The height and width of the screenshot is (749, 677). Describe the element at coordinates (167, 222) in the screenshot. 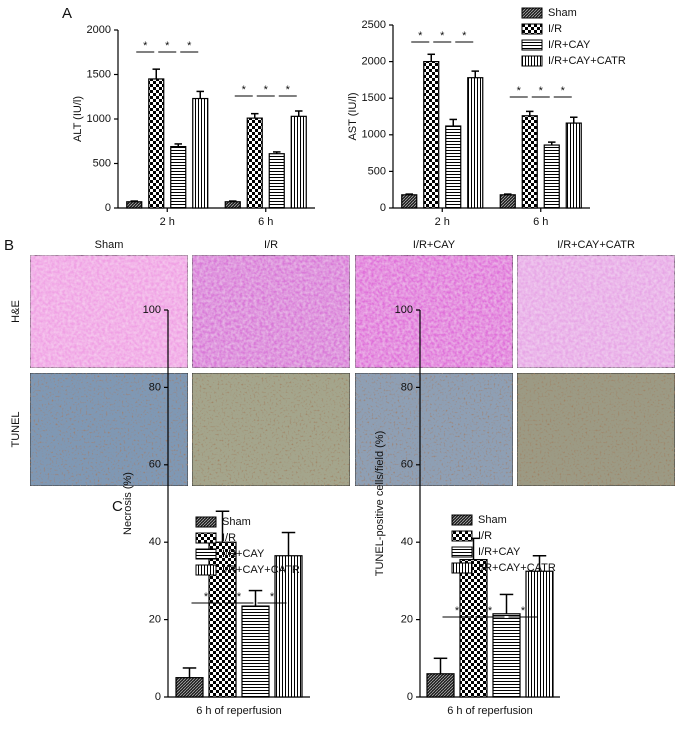

I see `x-tick-label: 2 h` at that location.